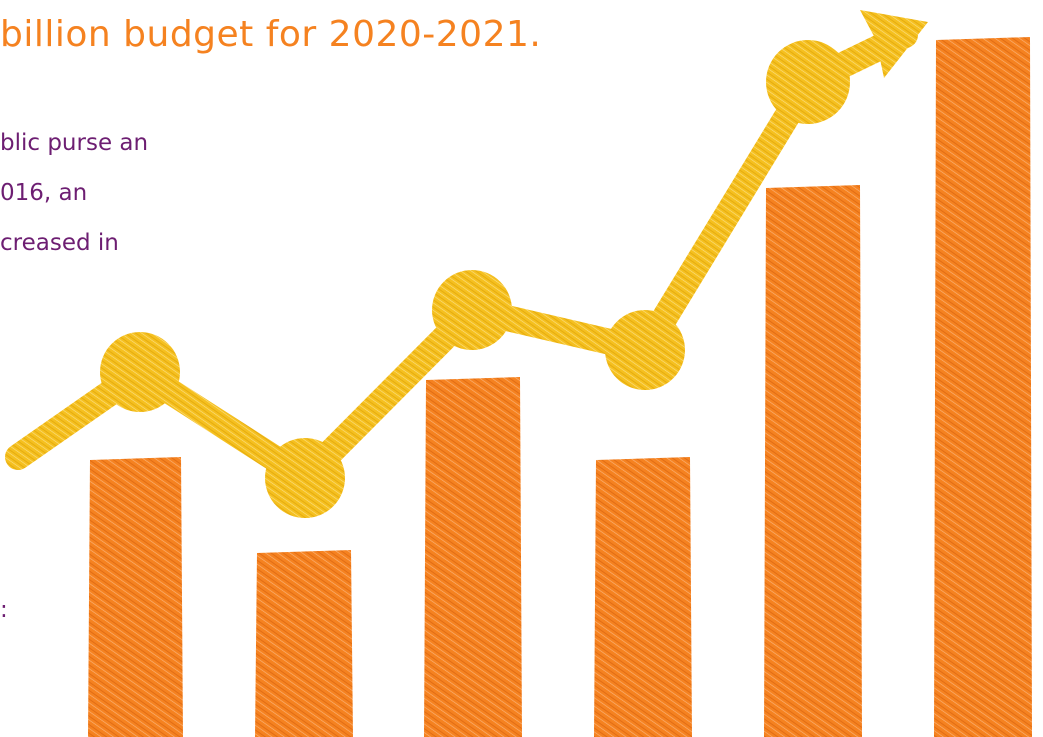 The width and height of the screenshot is (1043, 737). What do you see at coordinates (4, 610) in the screenshot?
I see `body-text-fragment: :` at bounding box center [4, 610].